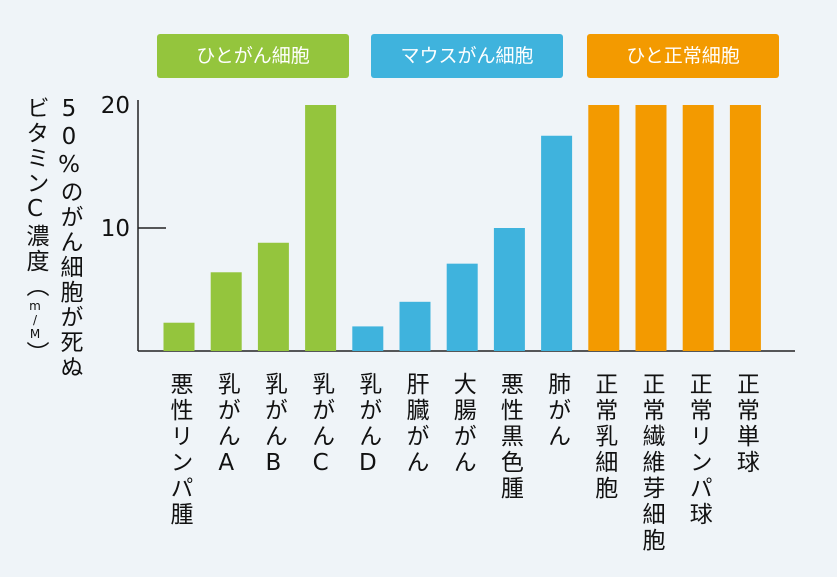 The image size is (837, 577). What do you see at coordinates (463, 424) in the screenshot?
I see `x-tick-label: 大腸がん` at bounding box center [463, 424].